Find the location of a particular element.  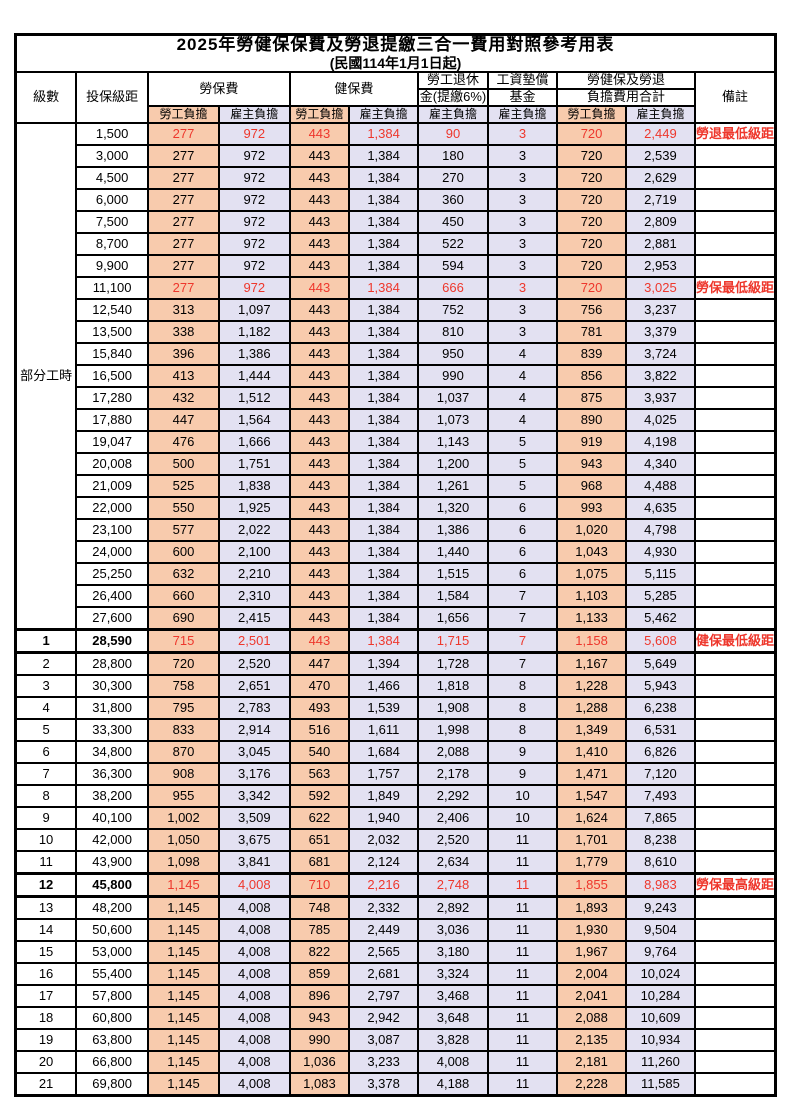

table-row: 22,000 550 1,925 443 1,384 1,320 6 993 4,635 is located at coordinates (396, 507).